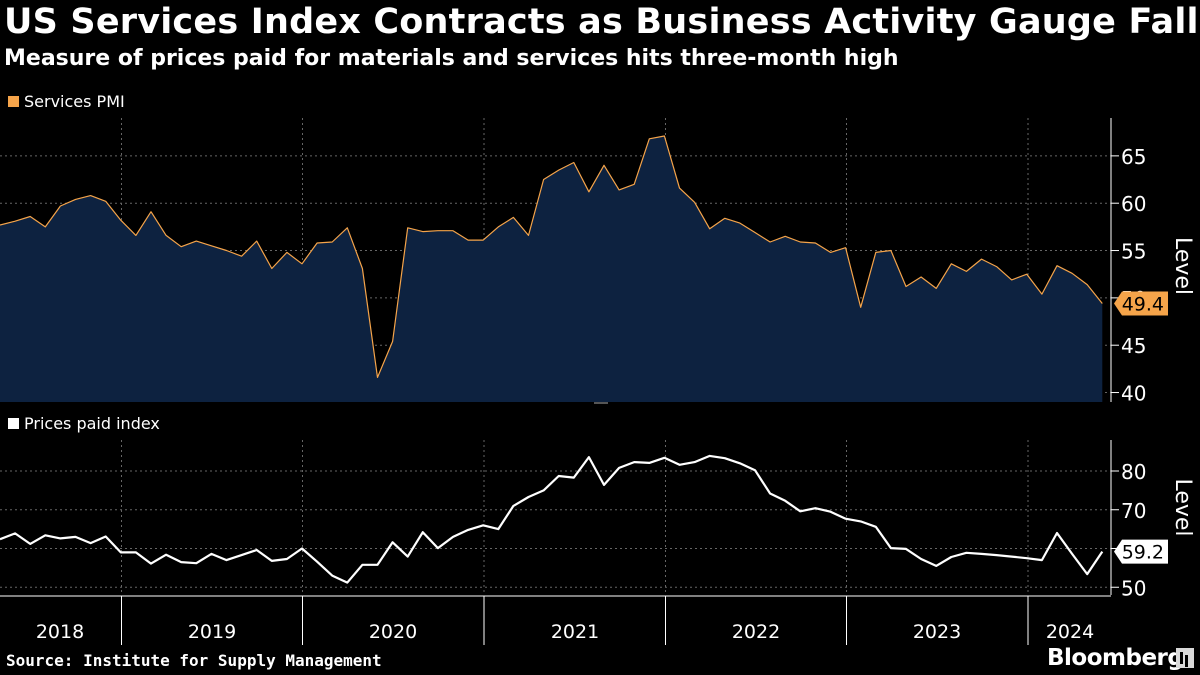  Describe the element at coordinates (1115, 658) in the screenshot. I see `bloomberg-logo: Bloomberg` at that location.